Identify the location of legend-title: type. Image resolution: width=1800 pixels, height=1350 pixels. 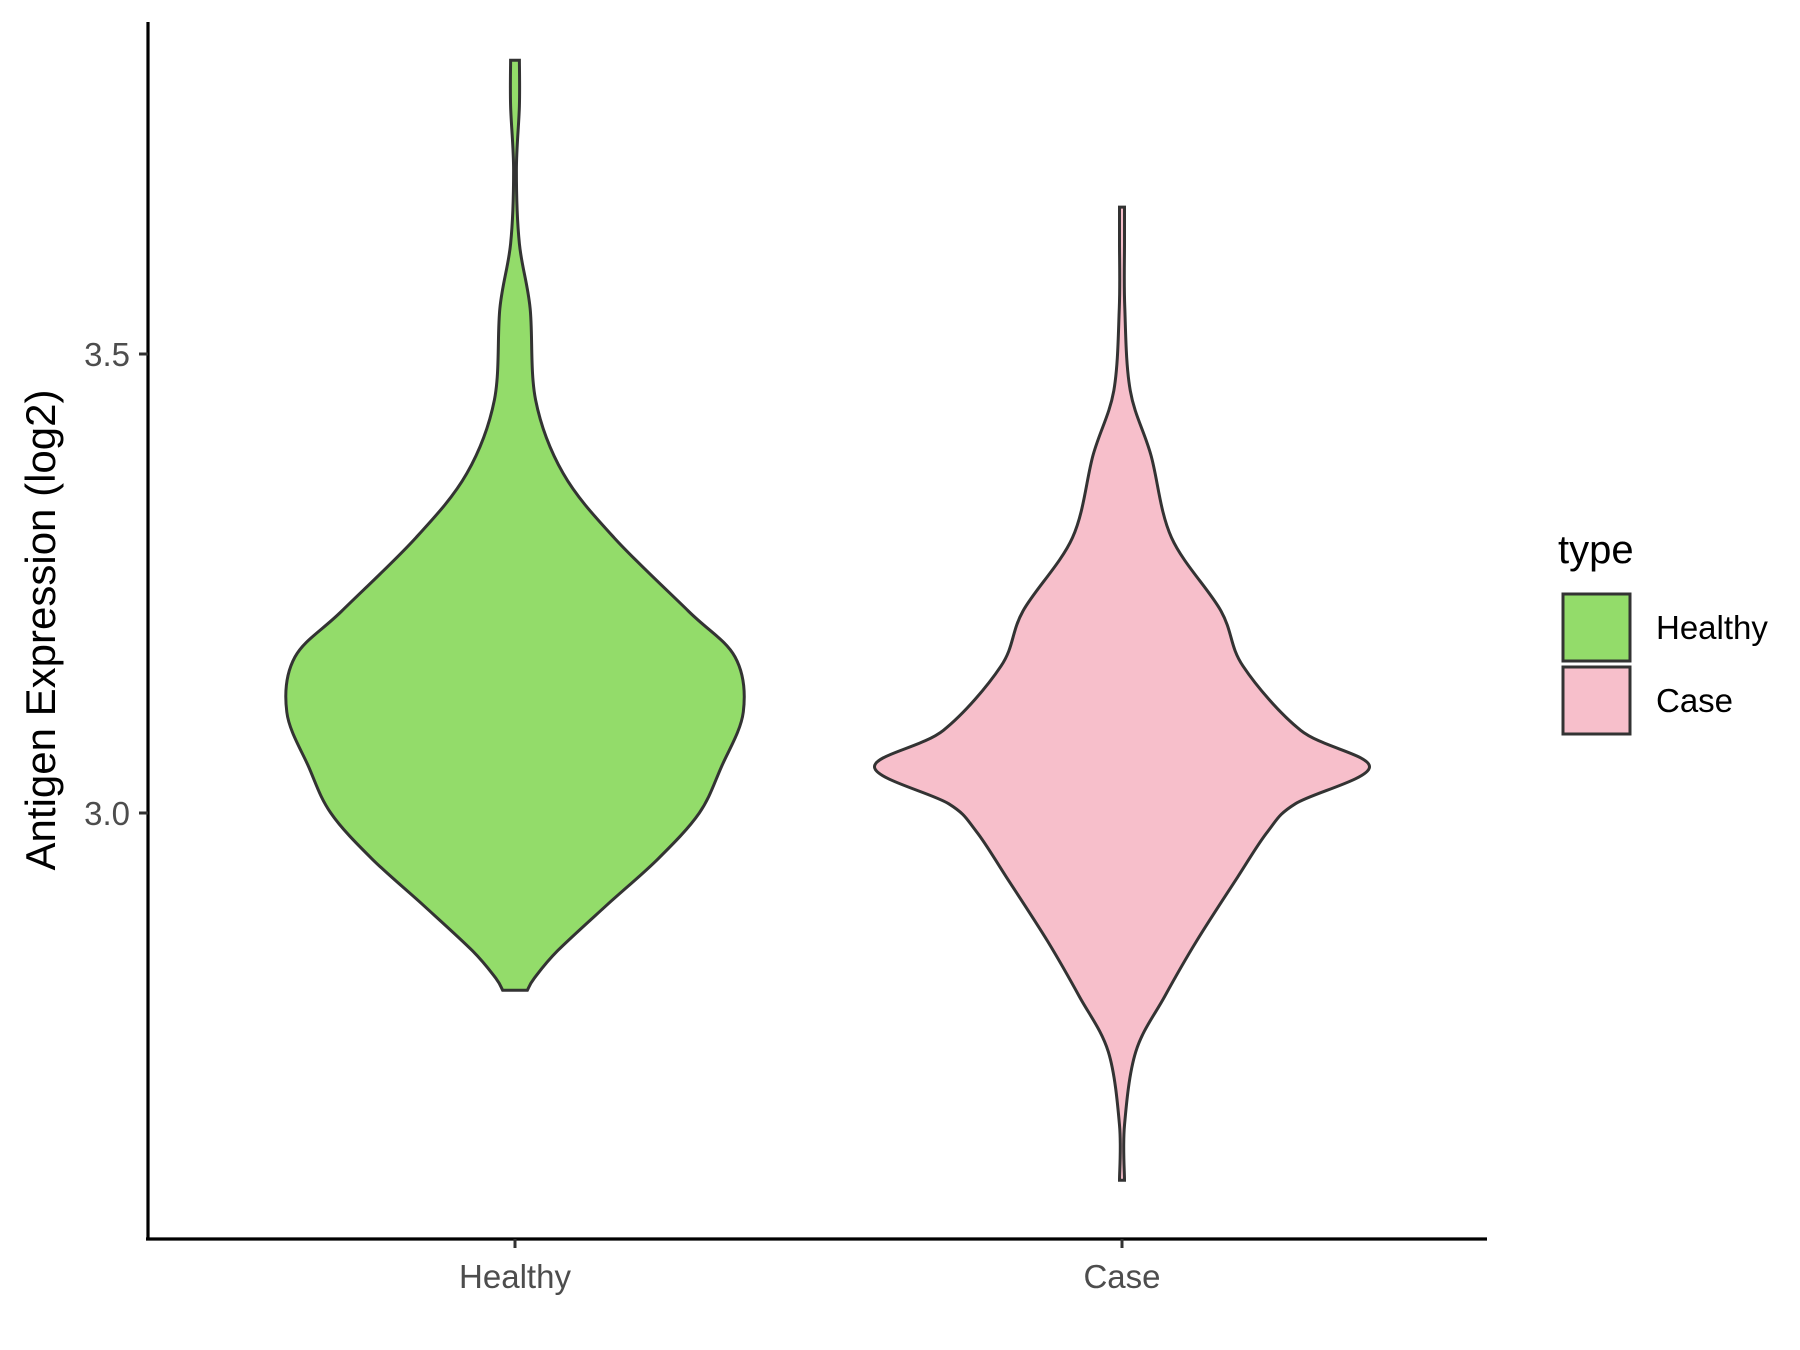
(1596, 550).